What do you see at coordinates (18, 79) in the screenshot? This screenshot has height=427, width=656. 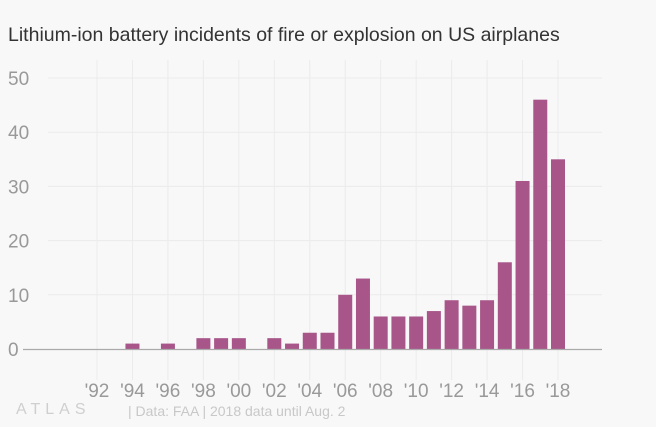 I see `y-tick-label: 50` at bounding box center [18, 79].